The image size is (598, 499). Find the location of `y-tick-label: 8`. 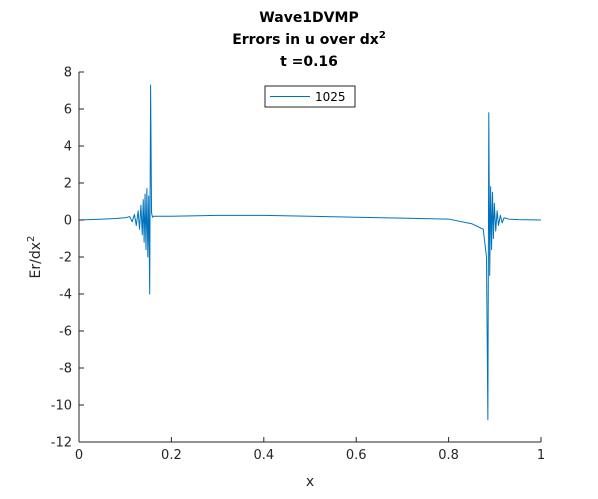

y-tick-label: 8 is located at coordinates (68, 73).